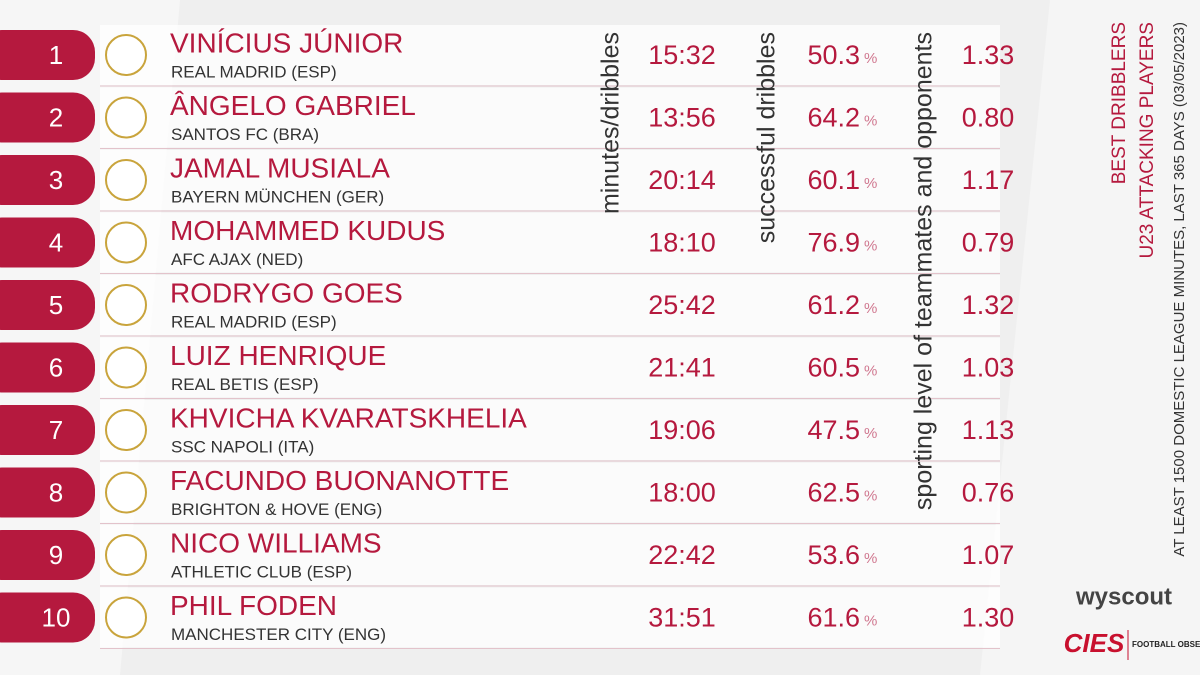 This screenshot has height=675, width=1200. I want to click on brand-sub: FOOTBALL OBSERVATORY, so click(1166, 644).